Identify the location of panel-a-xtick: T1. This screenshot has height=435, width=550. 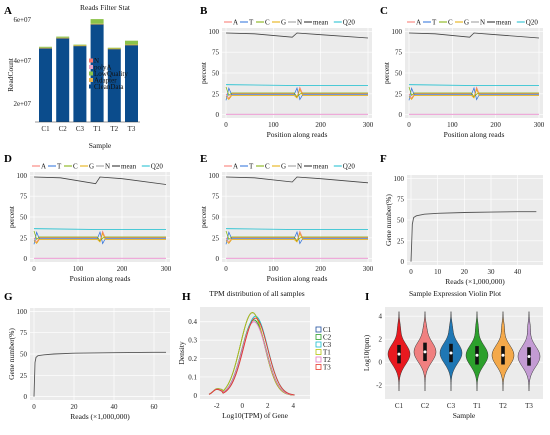
(97, 129).